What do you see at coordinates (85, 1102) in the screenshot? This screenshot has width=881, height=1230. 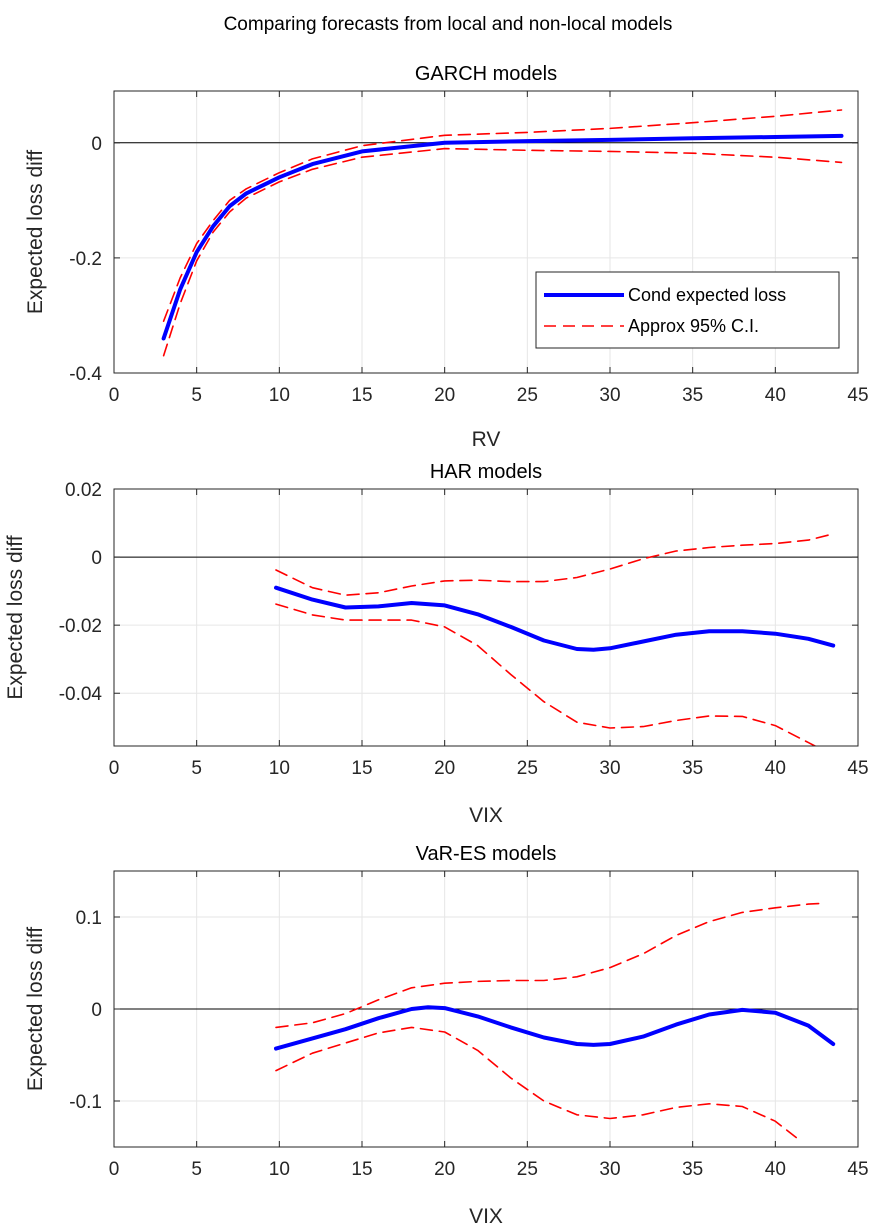 I see `y-tick-label: -0.1` at bounding box center [85, 1102].